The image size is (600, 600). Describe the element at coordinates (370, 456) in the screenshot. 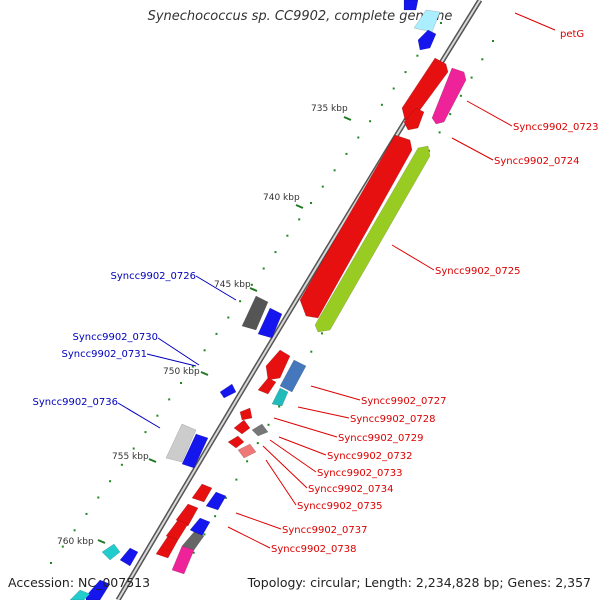

I see `gene-label: Syncc9902_0732` at that location.